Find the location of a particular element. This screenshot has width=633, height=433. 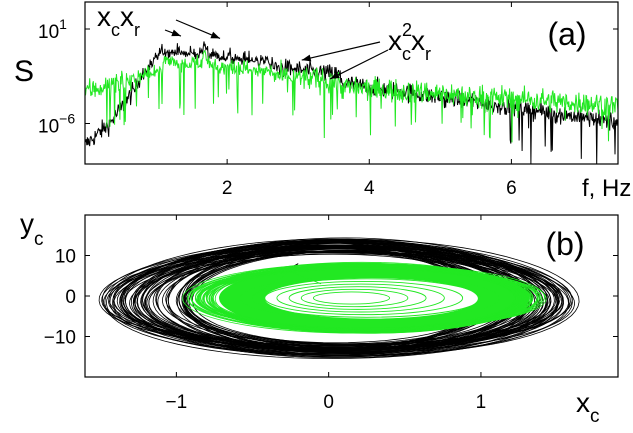

phase-transient-green-line is located at coordinates (287, 284).